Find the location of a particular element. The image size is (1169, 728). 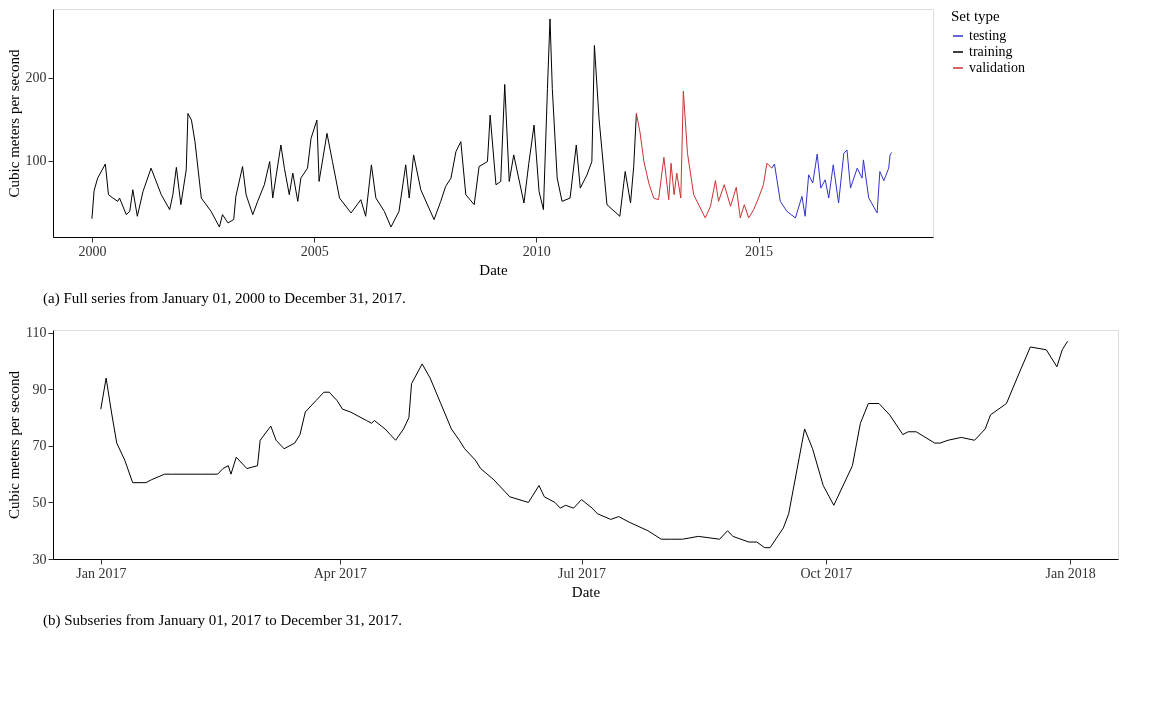

y-tick-label: 110 is located at coordinates (36, 333).